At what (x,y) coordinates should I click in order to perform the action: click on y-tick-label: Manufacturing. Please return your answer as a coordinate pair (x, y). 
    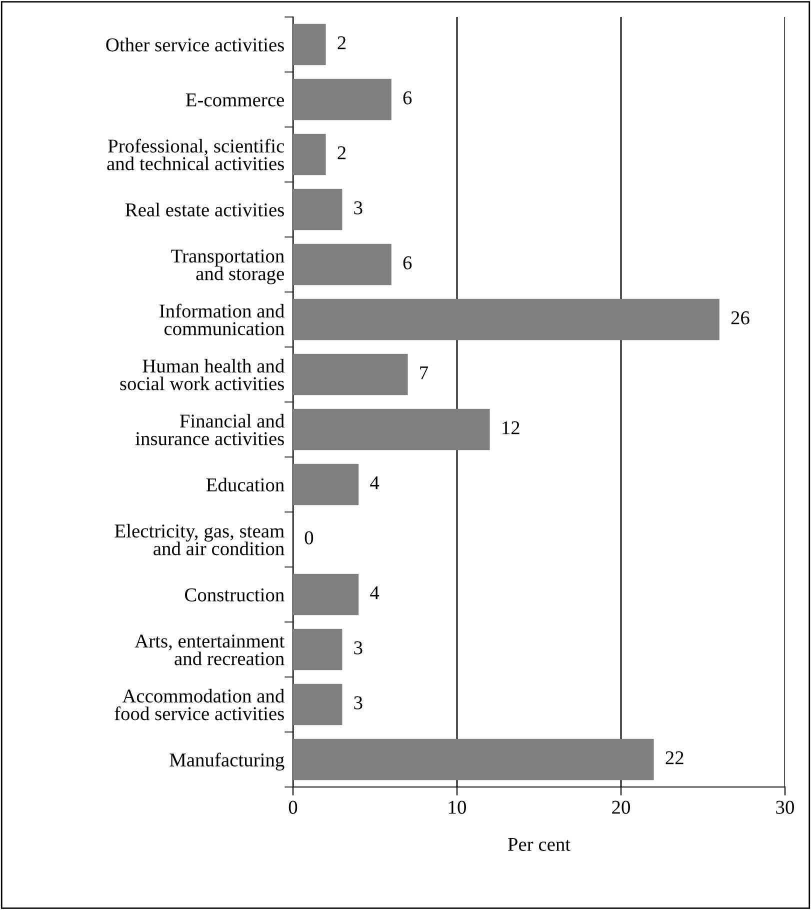
    Looking at the image, I should click on (227, 761).